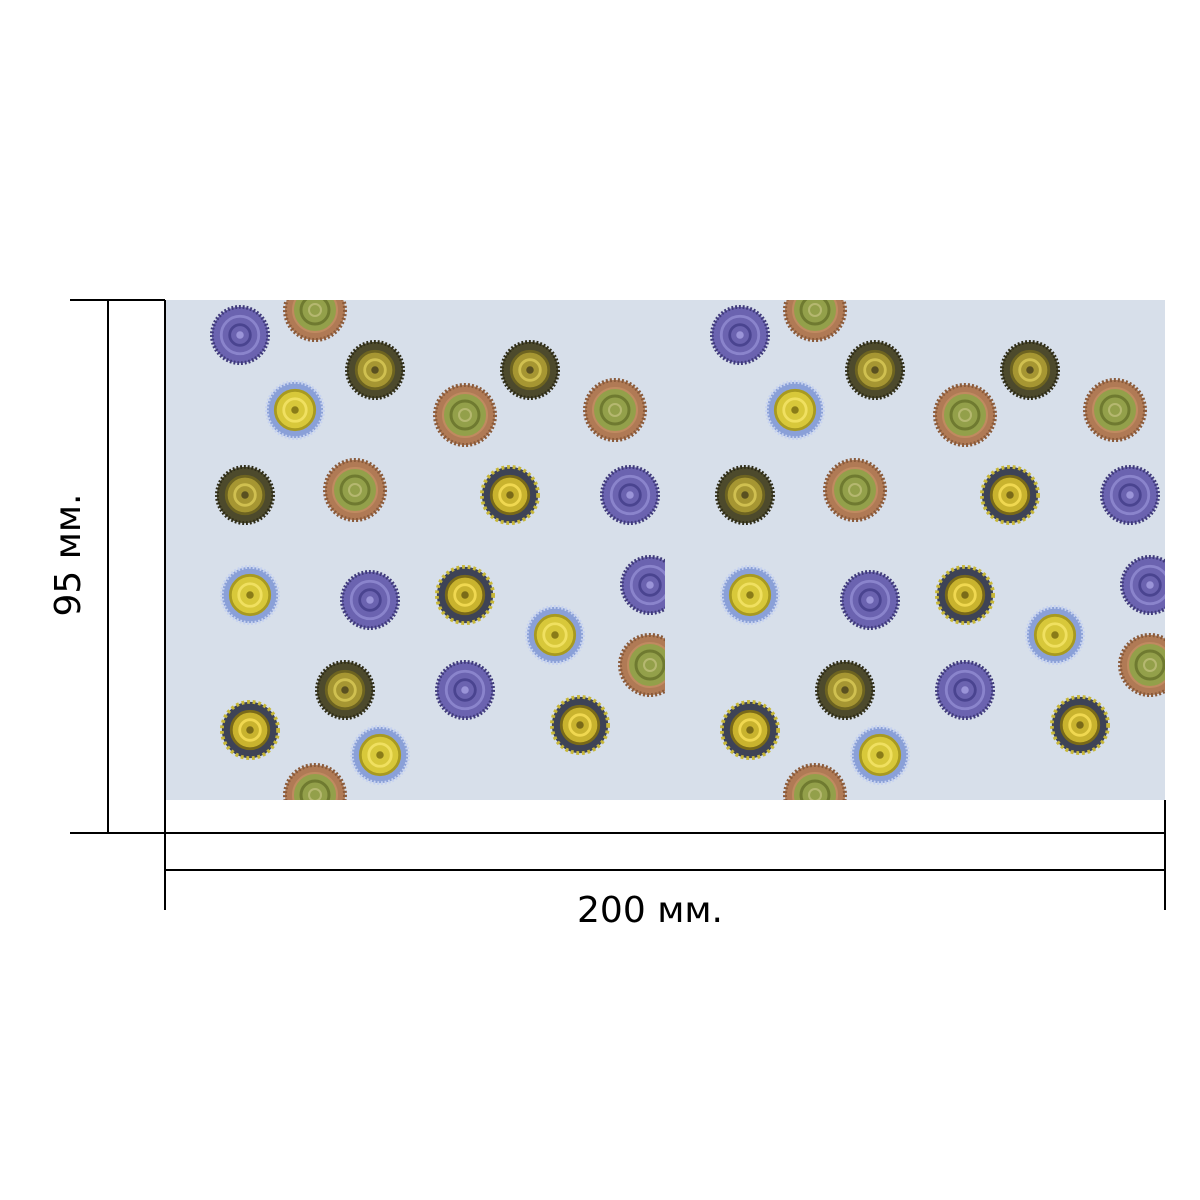 This screenshot has height=1200, width=1200. I want to click on height-label: 95 мм., so click(68, 554).